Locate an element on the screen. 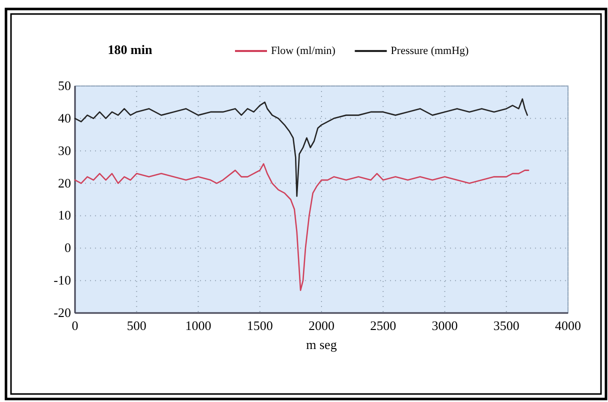 Image resolution: width=608 pixels, height=402 pixels. y-tick-label: -20 is located at coordinates (62, 312).